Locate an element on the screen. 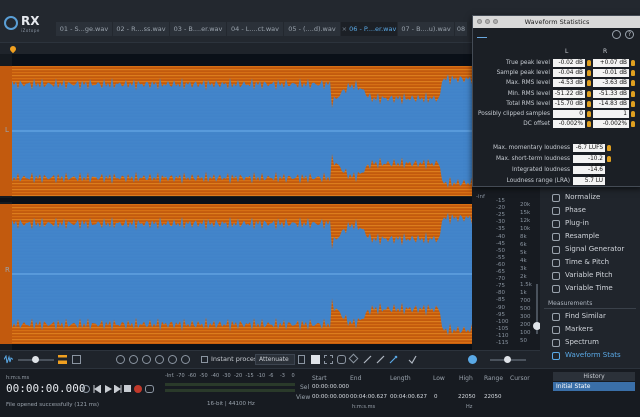 This screenshot has height=417, width=640. zoom-slider is located at coordinates (508, 359).